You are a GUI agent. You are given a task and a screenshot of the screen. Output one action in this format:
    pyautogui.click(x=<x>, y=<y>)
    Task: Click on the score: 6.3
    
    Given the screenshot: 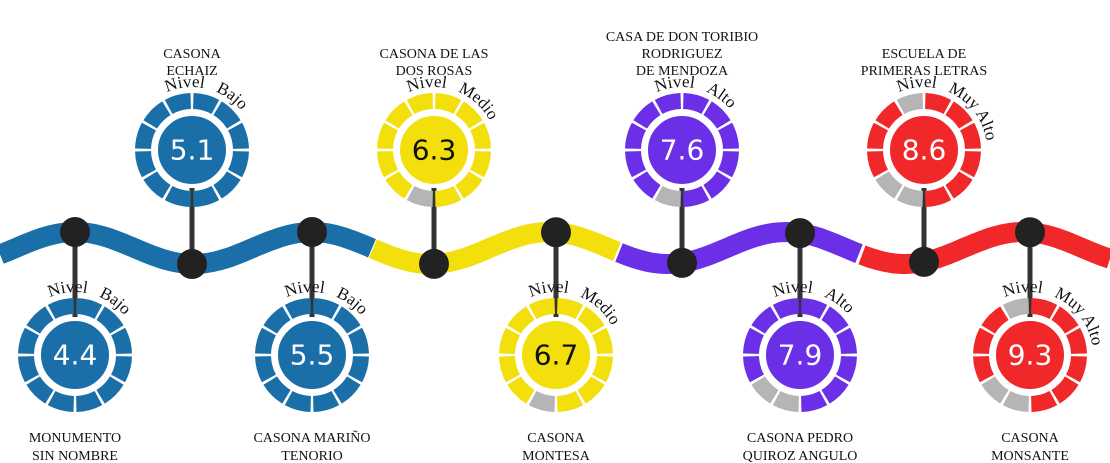 What is the action you would take?
    pyautogui.click(x=434, y=150)
    